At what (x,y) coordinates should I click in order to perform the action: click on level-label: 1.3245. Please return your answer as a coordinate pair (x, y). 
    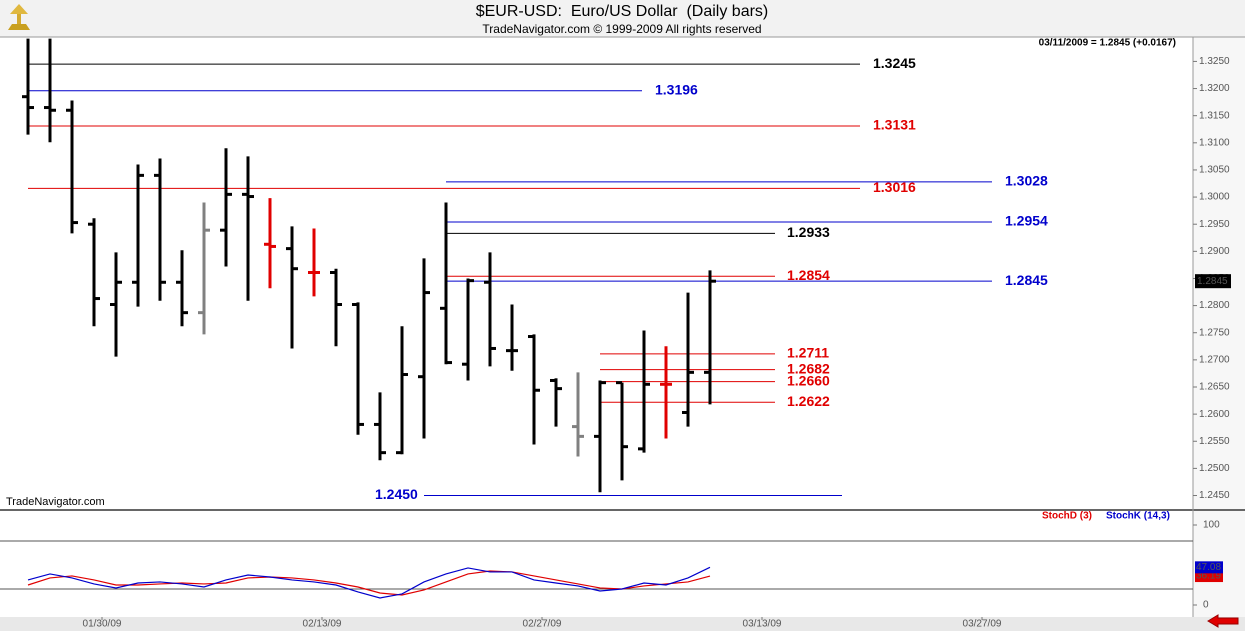
    Looking at the image, I should click on (894, 63).